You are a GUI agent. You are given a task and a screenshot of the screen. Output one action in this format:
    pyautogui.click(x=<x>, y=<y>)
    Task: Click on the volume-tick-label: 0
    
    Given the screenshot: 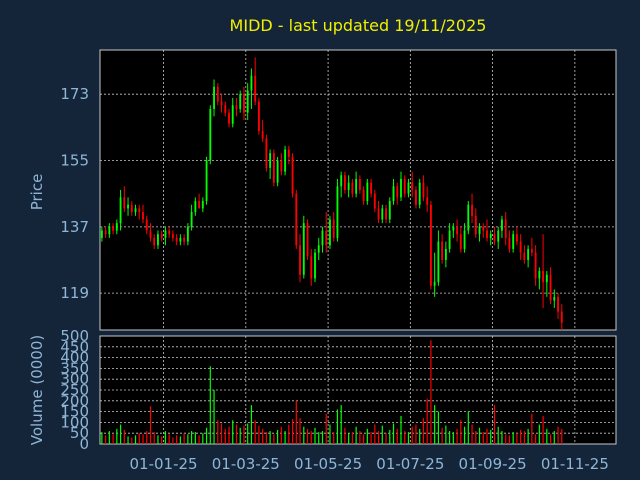 What is the action you would take?
    pyautogui.click(x=84, y=444)
    